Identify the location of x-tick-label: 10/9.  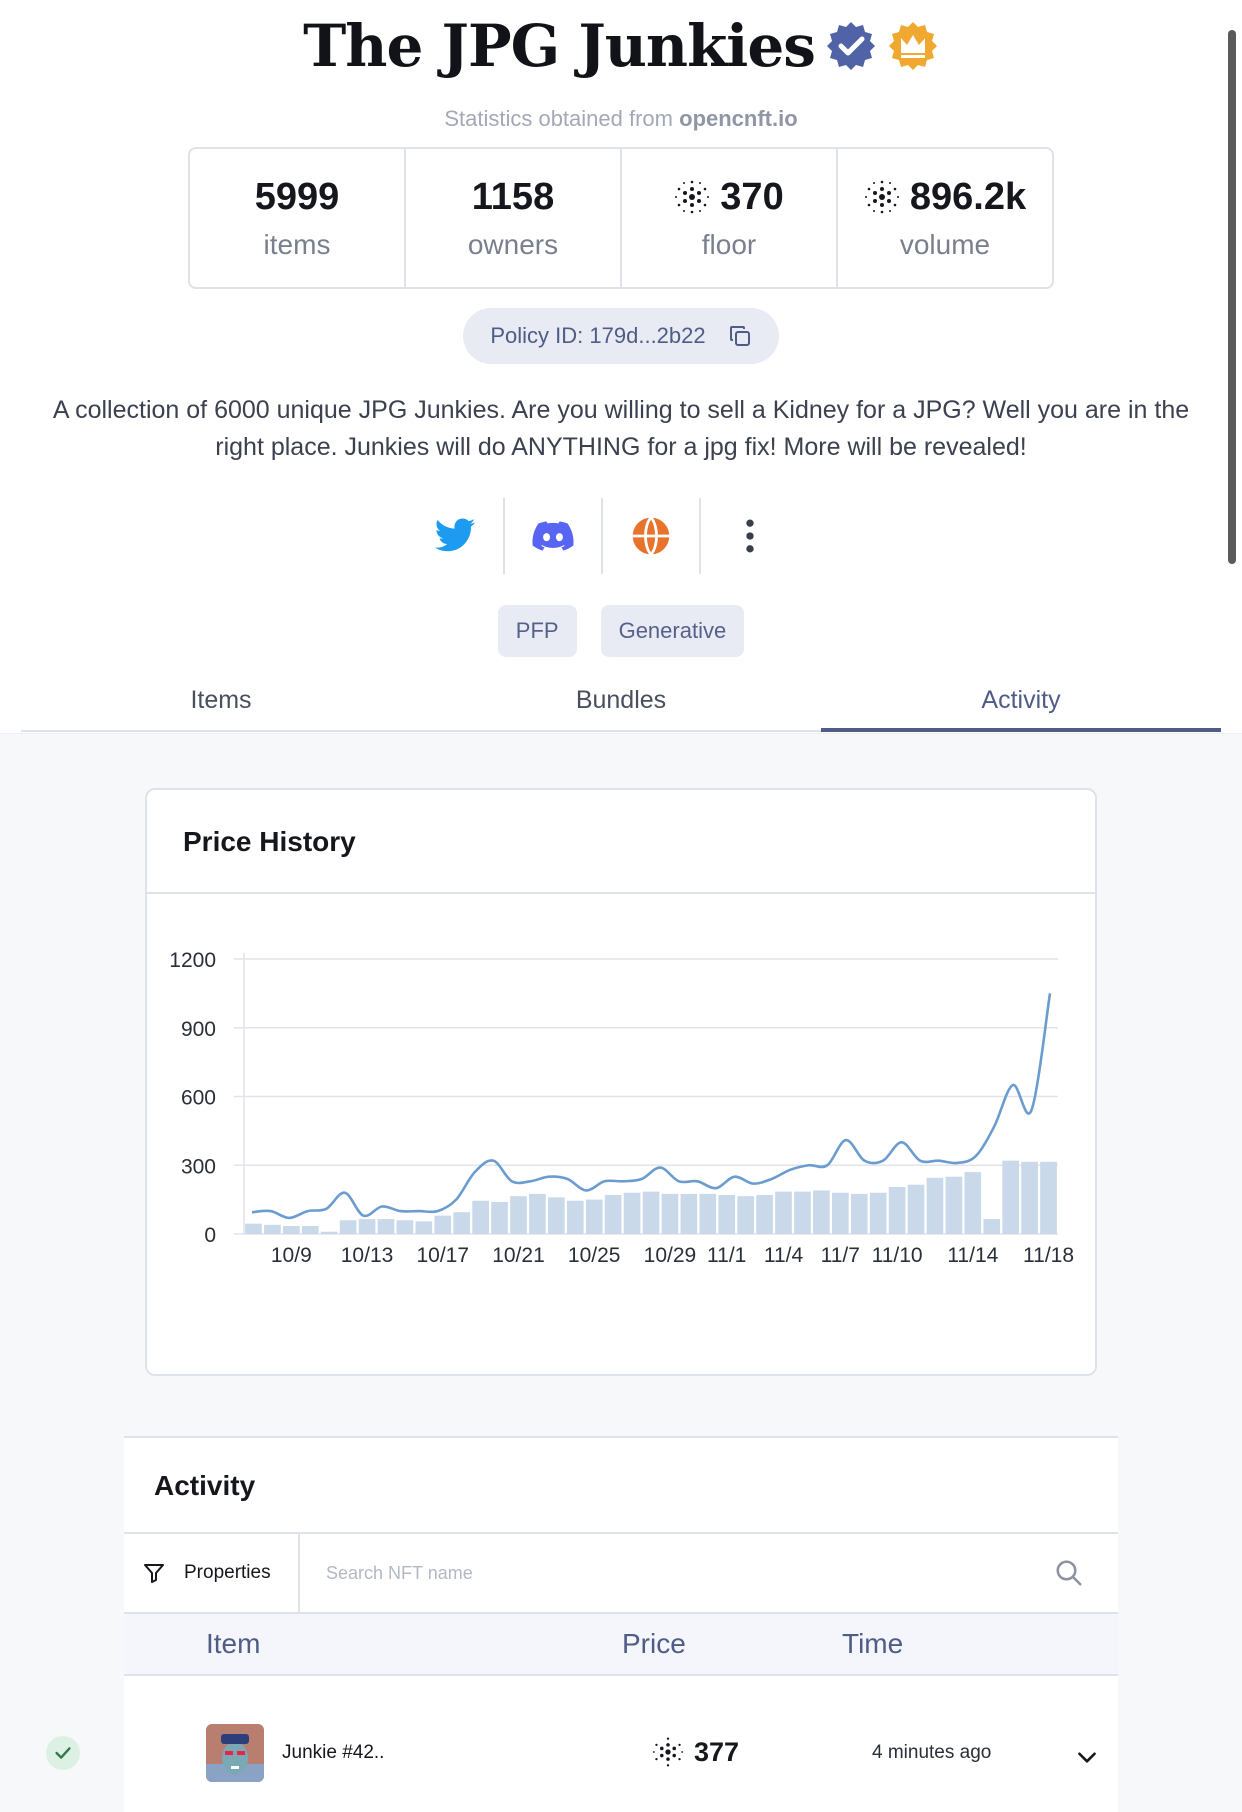
(291, 1255).